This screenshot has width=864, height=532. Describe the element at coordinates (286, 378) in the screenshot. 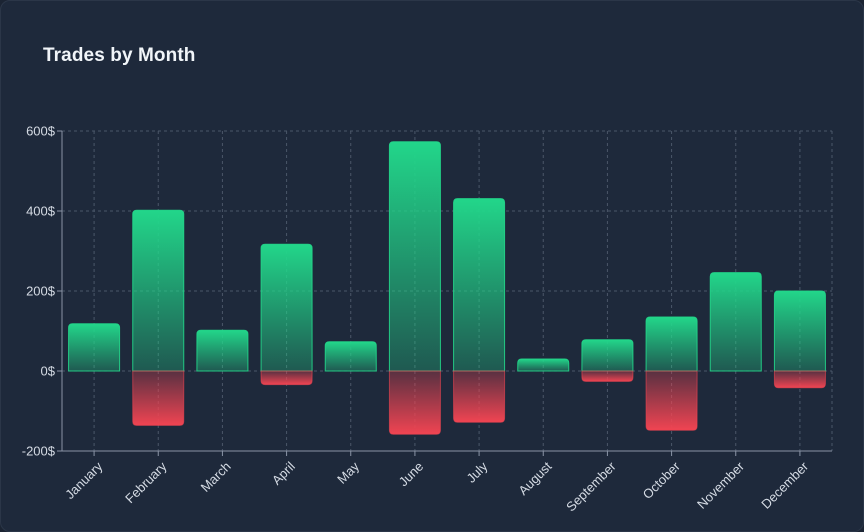

I see `bar-negative-april` at that location.